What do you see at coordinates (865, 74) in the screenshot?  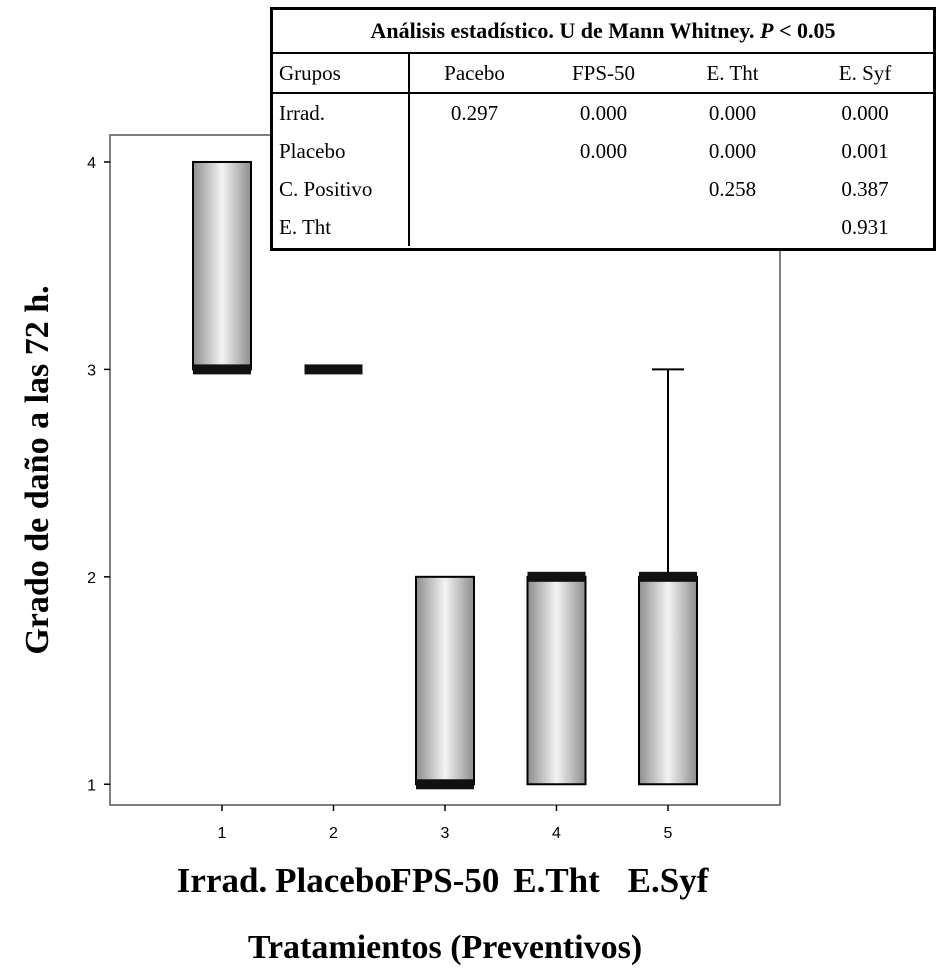 I see `table-header-cell: E. Syf` at bounding box center [865, 74].